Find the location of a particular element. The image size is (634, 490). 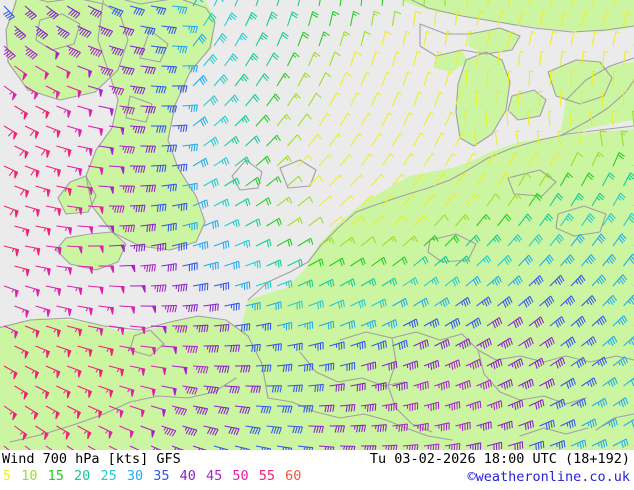

wind-speed-legend: 5 10 15 20 25 30 35 40 45 50 55 60 is located at coordinates (153, 476).